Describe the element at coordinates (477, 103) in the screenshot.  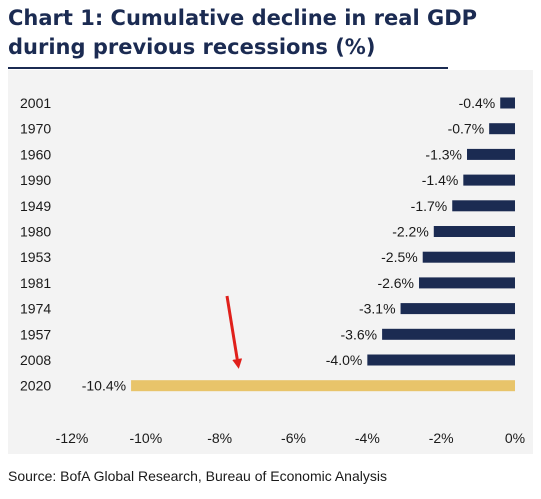
I see `value-label-2001: -0.4%` at that location.